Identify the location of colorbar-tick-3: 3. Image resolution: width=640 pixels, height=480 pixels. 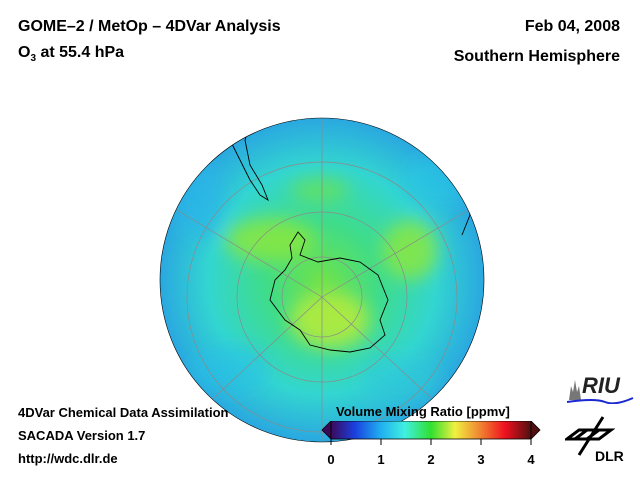
(481, 459).